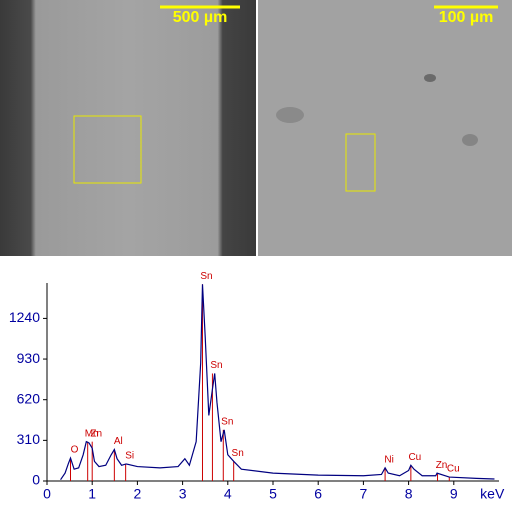 This screenshot has width=512, height=517. I want to click on x-axis-label: keV, so click(492, 494).